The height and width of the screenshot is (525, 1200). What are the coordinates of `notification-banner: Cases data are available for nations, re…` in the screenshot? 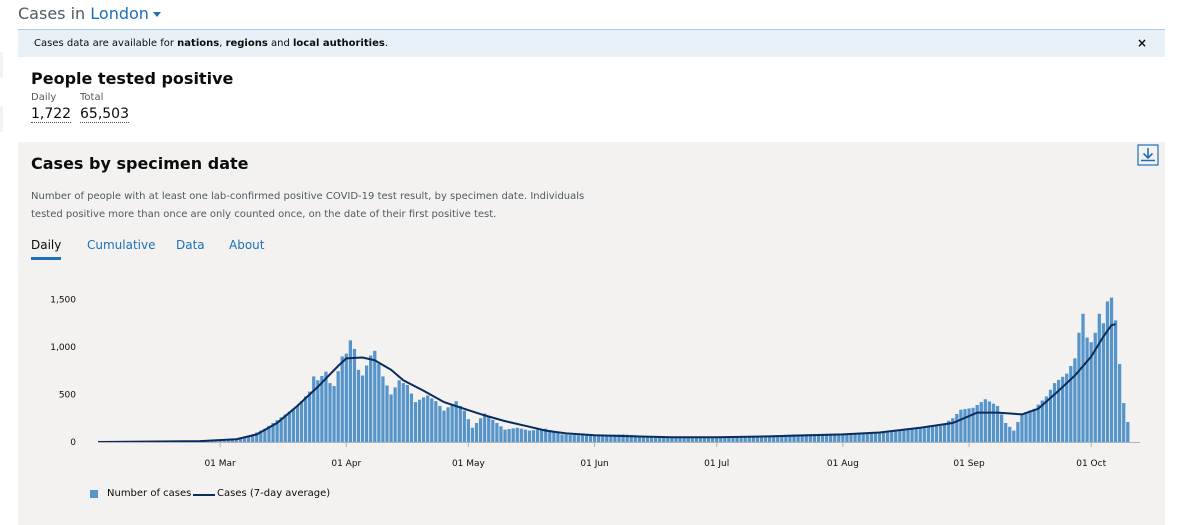 It's located at (591, 43).